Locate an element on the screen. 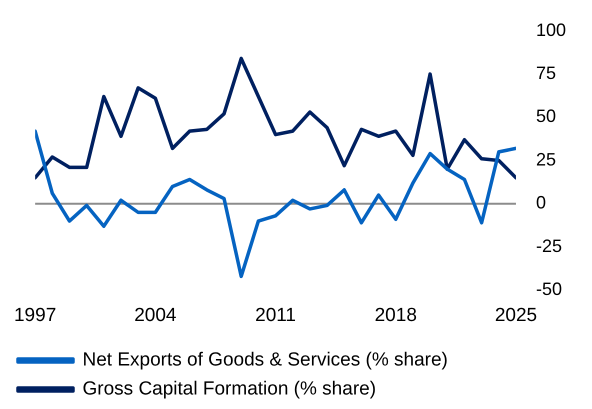 This screenshot has width=592, height=409. y-tick-label: 75 is located at coordinates (546, 73).